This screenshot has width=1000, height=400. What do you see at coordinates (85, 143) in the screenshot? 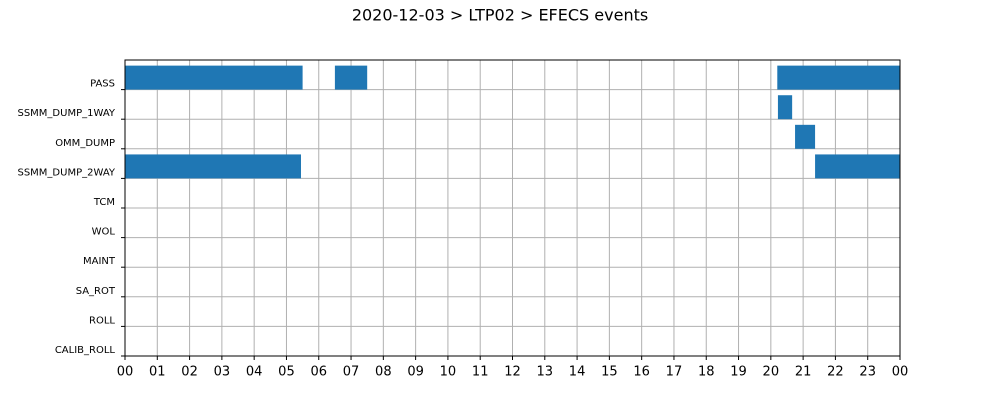
I see `y-tick-label: OMM_DUMP` at bounding box center [85, 143].